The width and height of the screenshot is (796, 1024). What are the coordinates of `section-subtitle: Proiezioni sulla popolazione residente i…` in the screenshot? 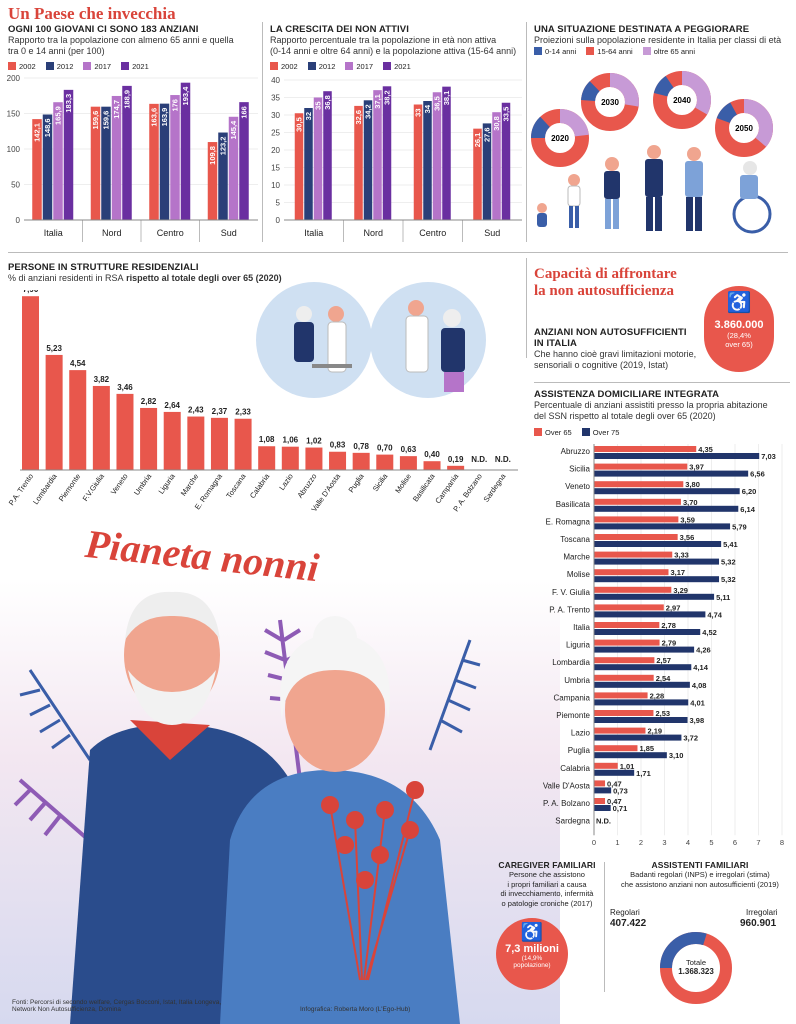 It's located at (658, 40).